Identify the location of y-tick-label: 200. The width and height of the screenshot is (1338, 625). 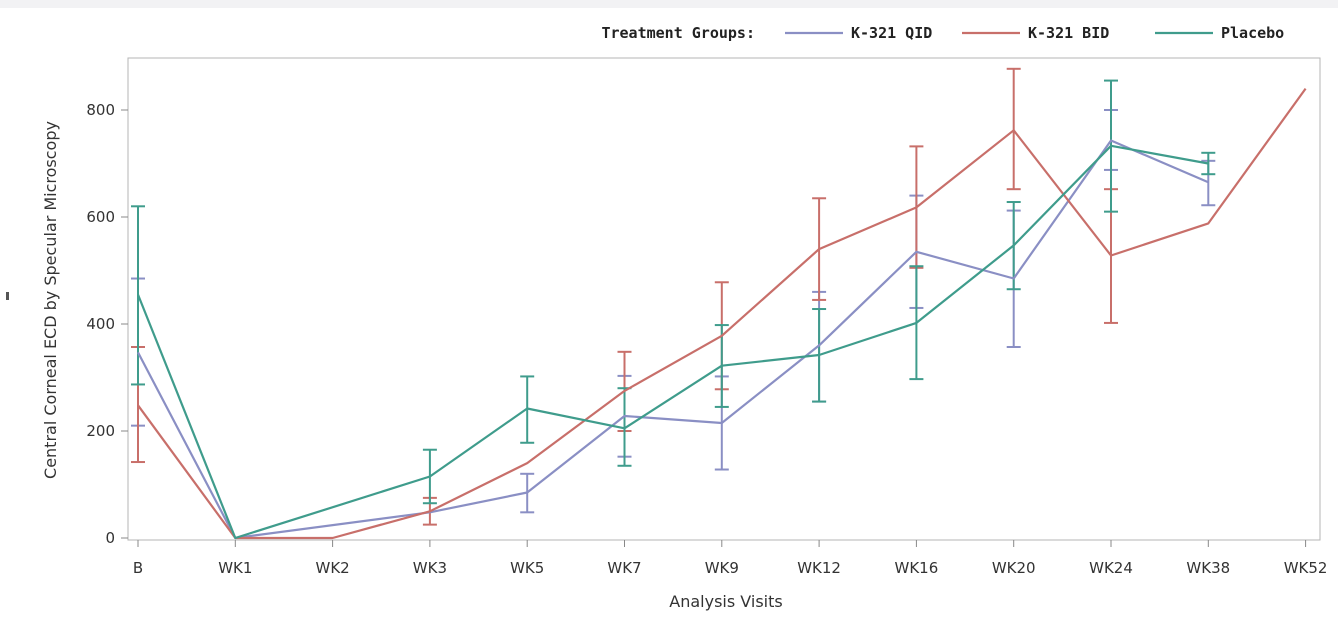
(100, 431).